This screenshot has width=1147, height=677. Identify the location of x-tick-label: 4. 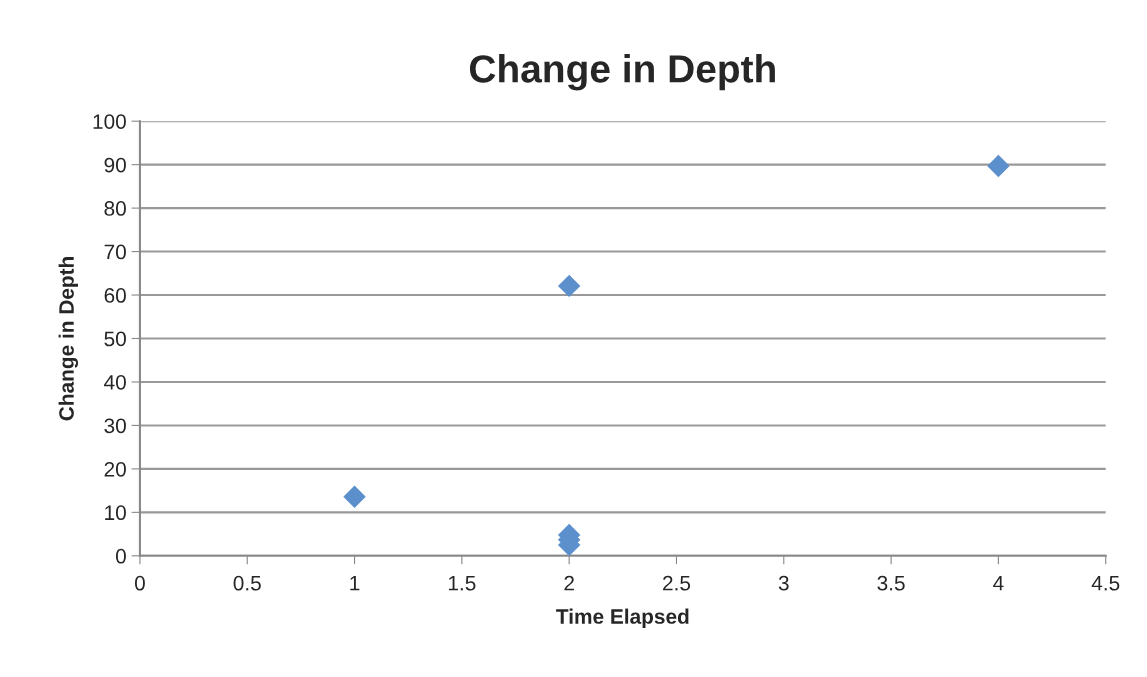
(998, 583).